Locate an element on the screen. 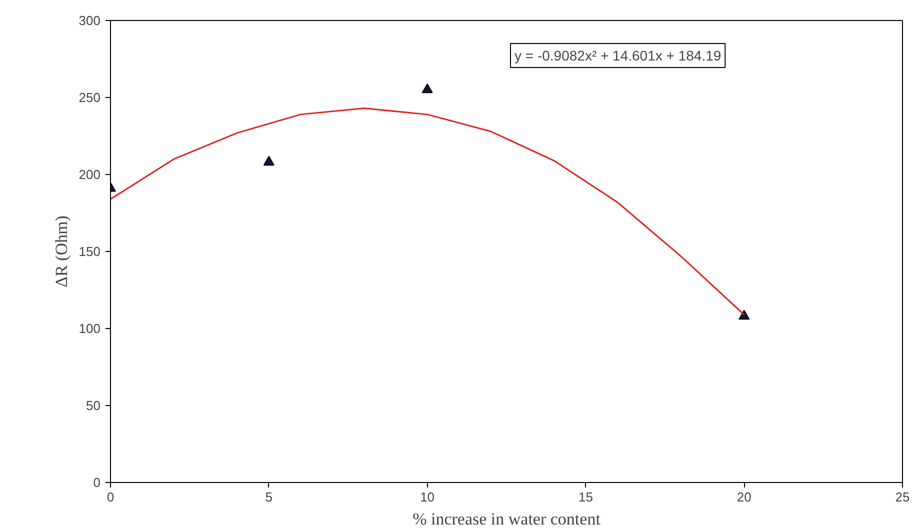 Image resolution: width=922 pixels, height=531 pixels. y-tick-label: 300 is located at coordinates (89, 20).